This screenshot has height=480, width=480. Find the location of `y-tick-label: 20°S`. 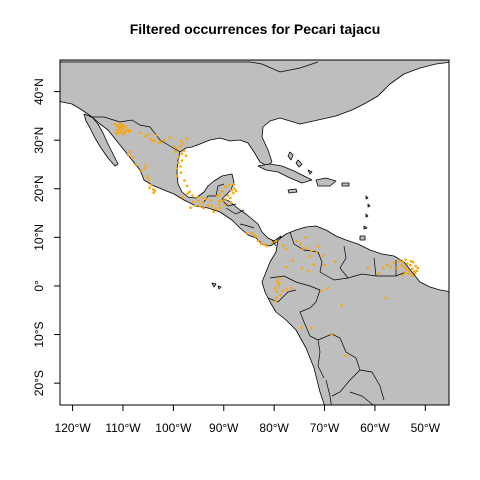

y-tick-label: 20°S is located at coordinates (39, 383).